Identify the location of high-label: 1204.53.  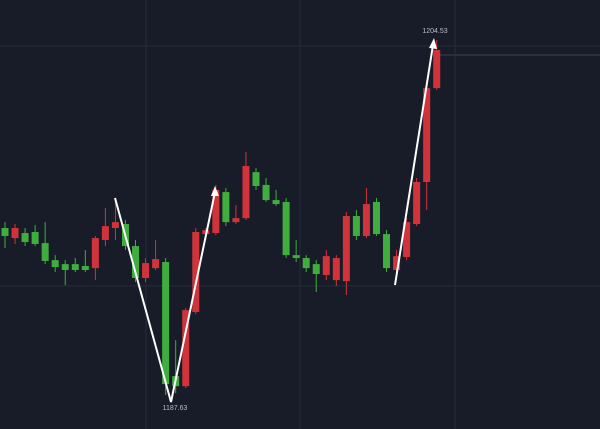
(434, 31).